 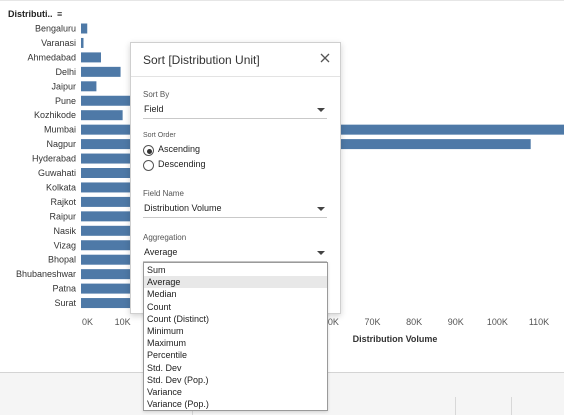 What do you see at coordinates (162, 294) in the screenshot?
I see `dropdown-option-label: Median` at bounding box center [162, 294].